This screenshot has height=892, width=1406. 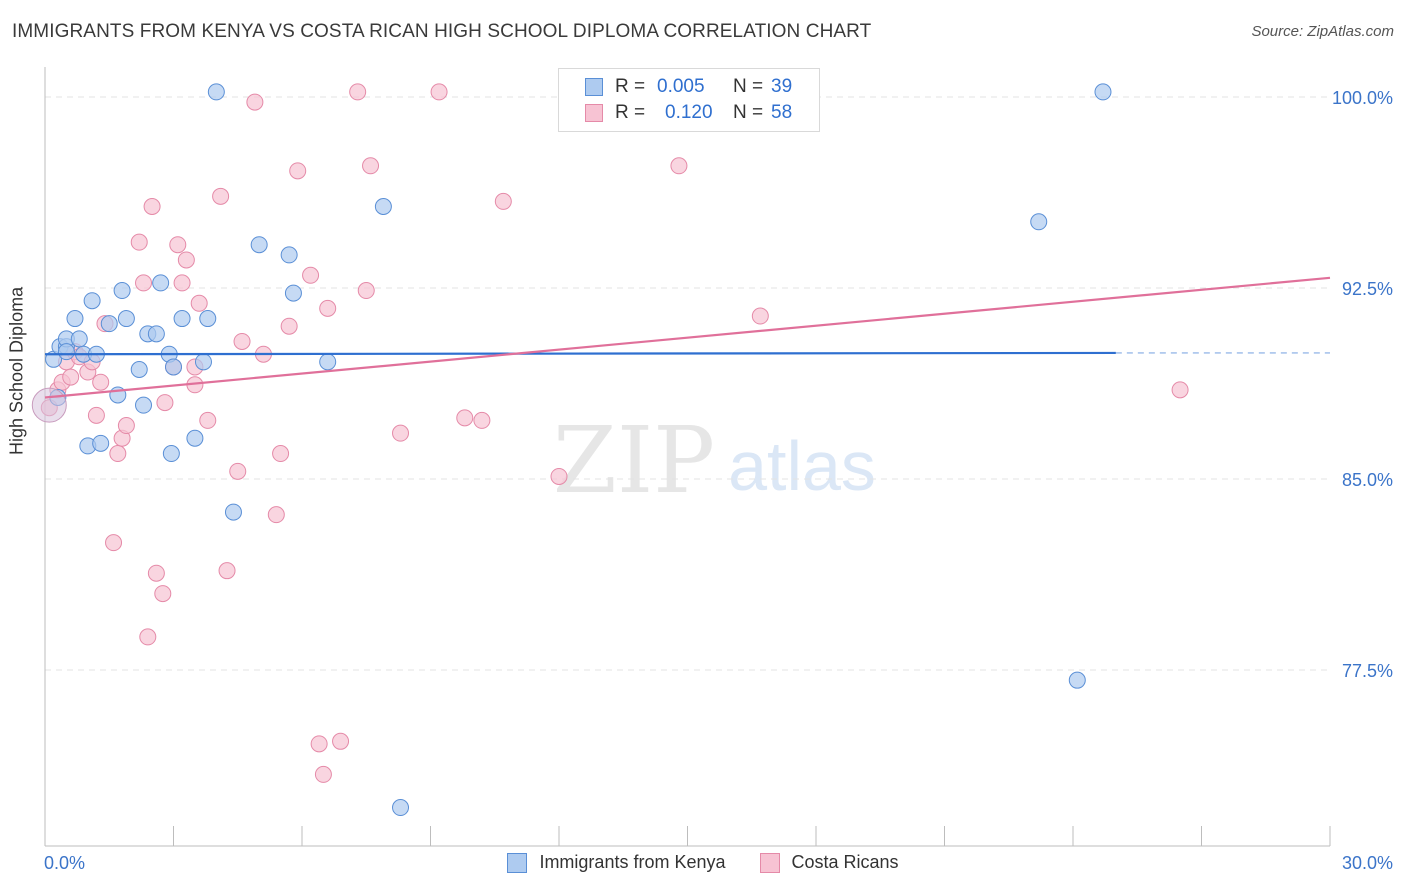 I want to click on x-tick-label: 30.0%, so click(x=1367, y=863).